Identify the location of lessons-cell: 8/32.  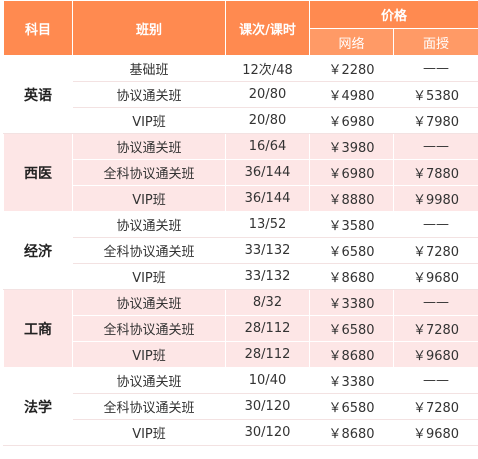
(267, 302).